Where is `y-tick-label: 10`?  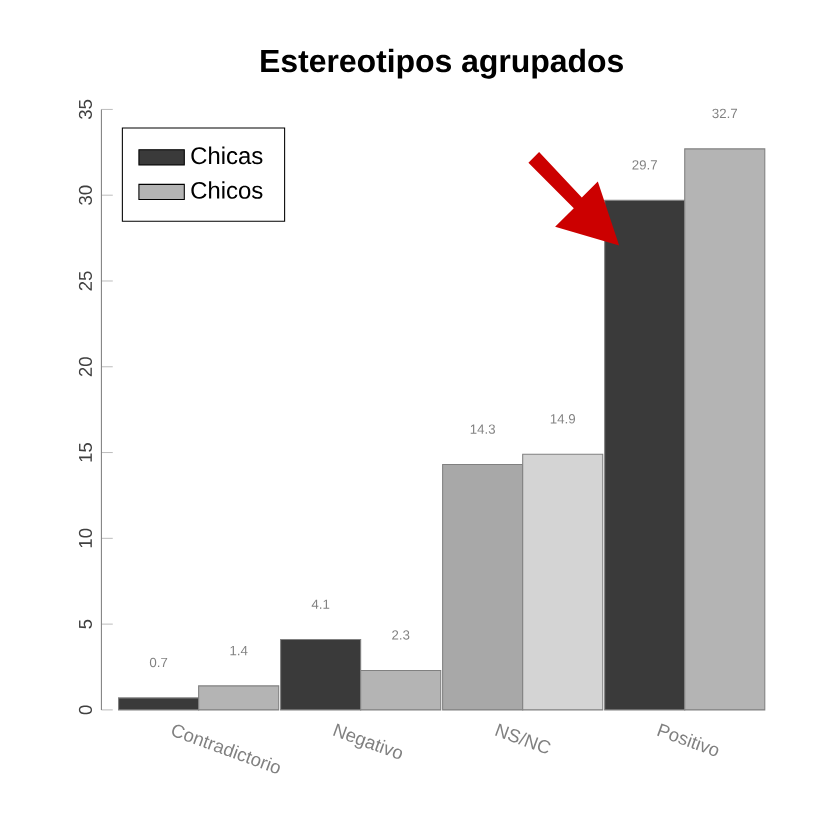 y-tick-label: 10 is located at coordinates (85, 538).